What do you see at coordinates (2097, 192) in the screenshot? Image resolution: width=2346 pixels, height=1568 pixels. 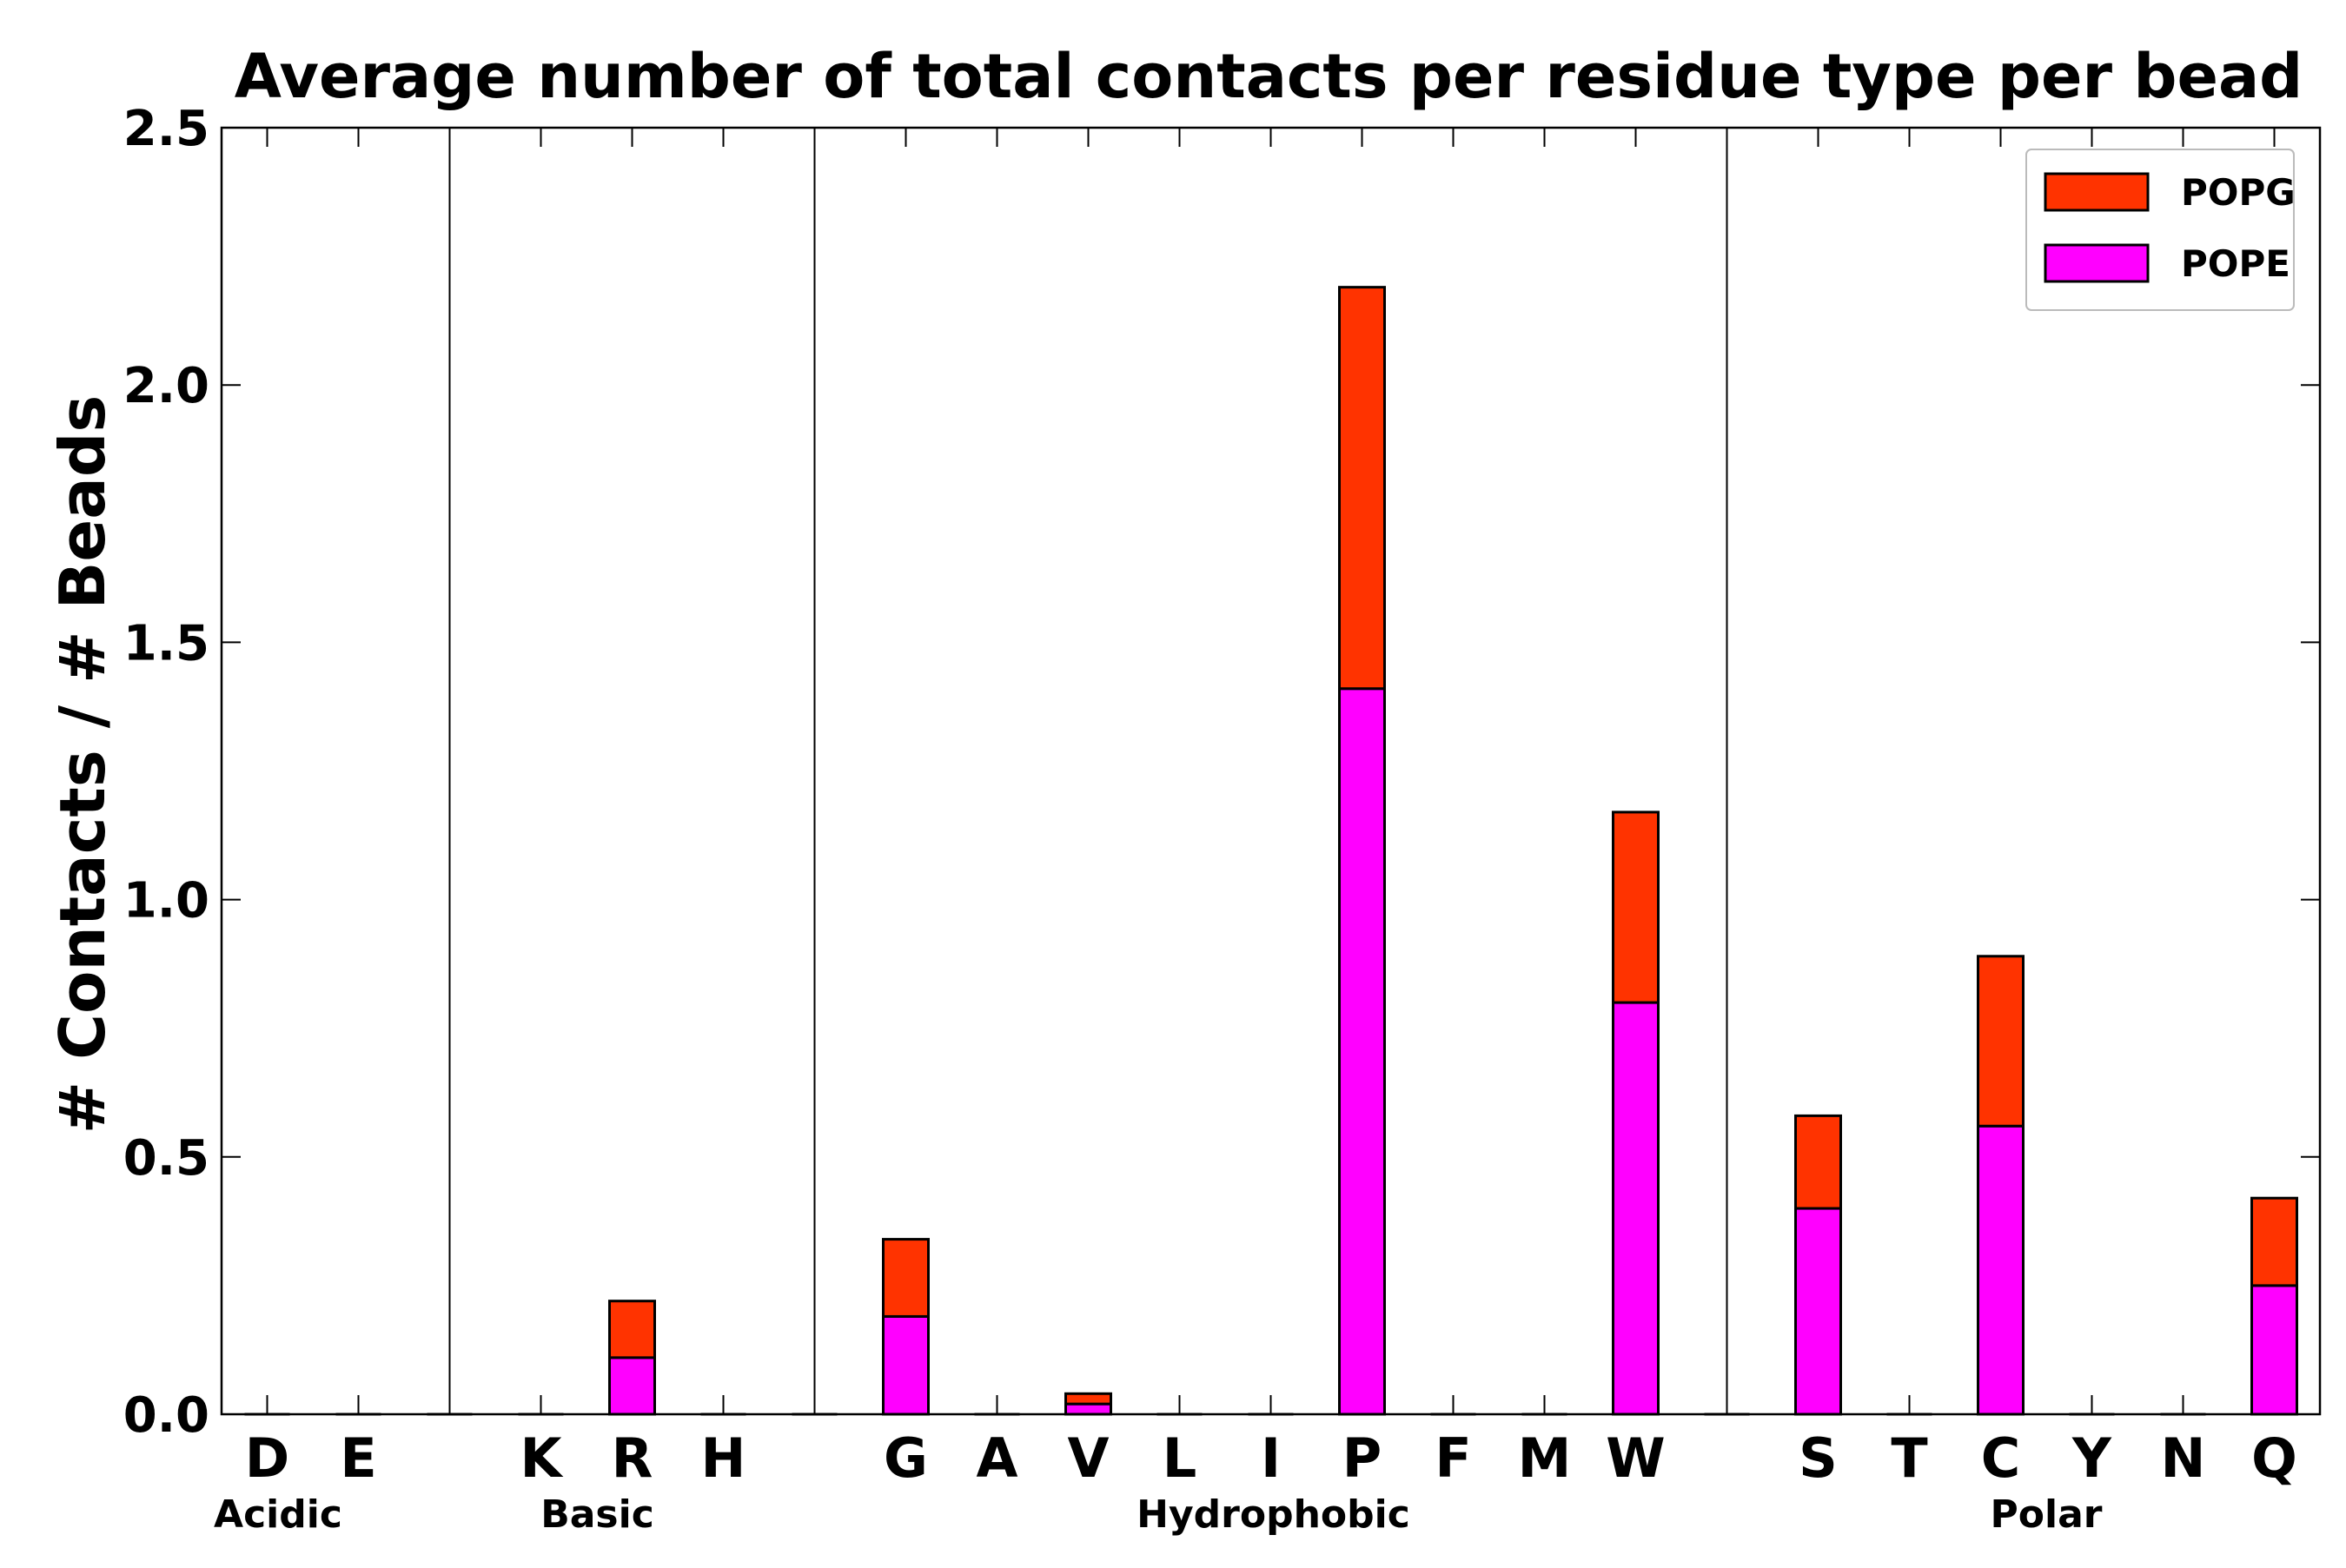 I see `legend-swatch-popg` at bounding box center [2097, 192].